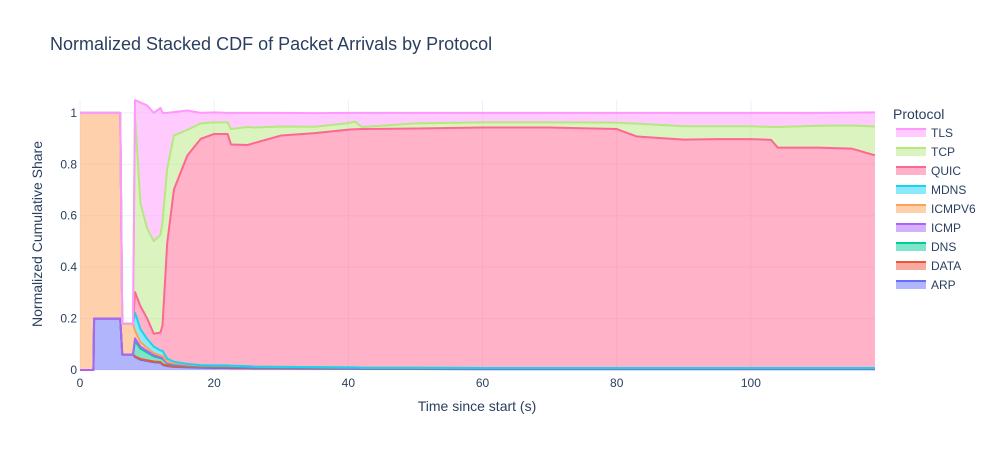 The image size is (995, 455). I want to click on legend-item-icmp: ICMP, so click(928, 228).